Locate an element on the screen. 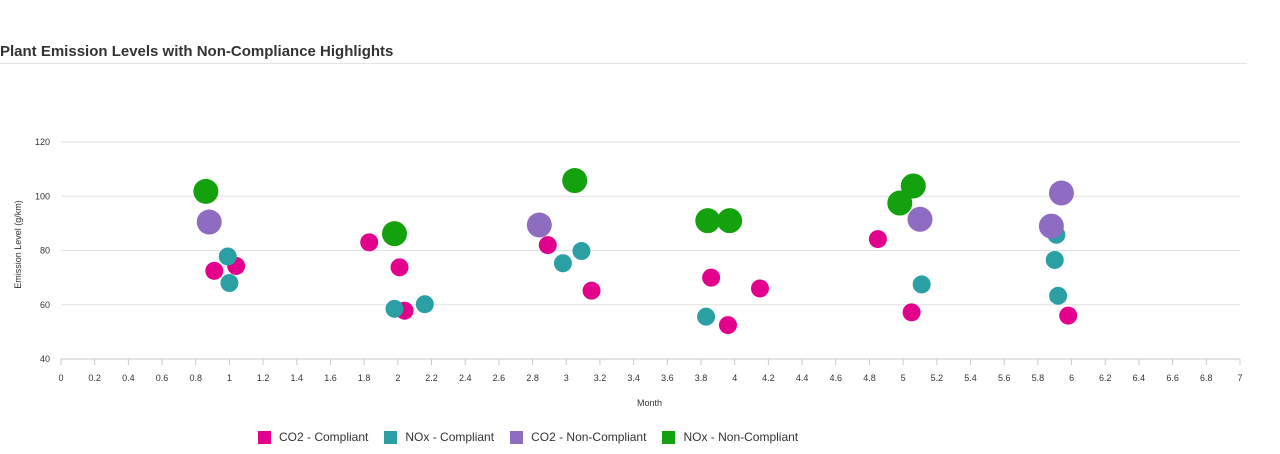 This screenshot has width=1280, height=454. x-axis-title: Month is located at coordinates (649, 403).